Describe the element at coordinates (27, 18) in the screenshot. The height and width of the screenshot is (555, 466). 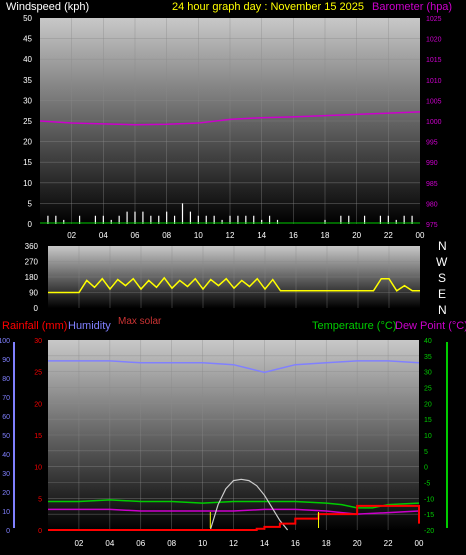
I see `wind-tick-label: 50` at that location.